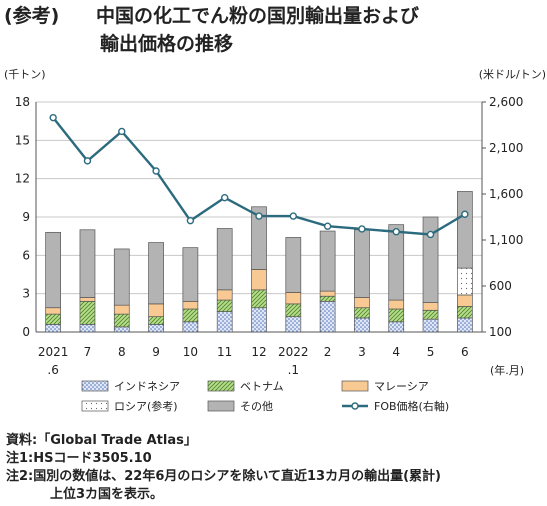 Image resolution: width=547 pixels, height=506 pixels. I want to click on y-left-tick-label: 18, so click(22, 102).